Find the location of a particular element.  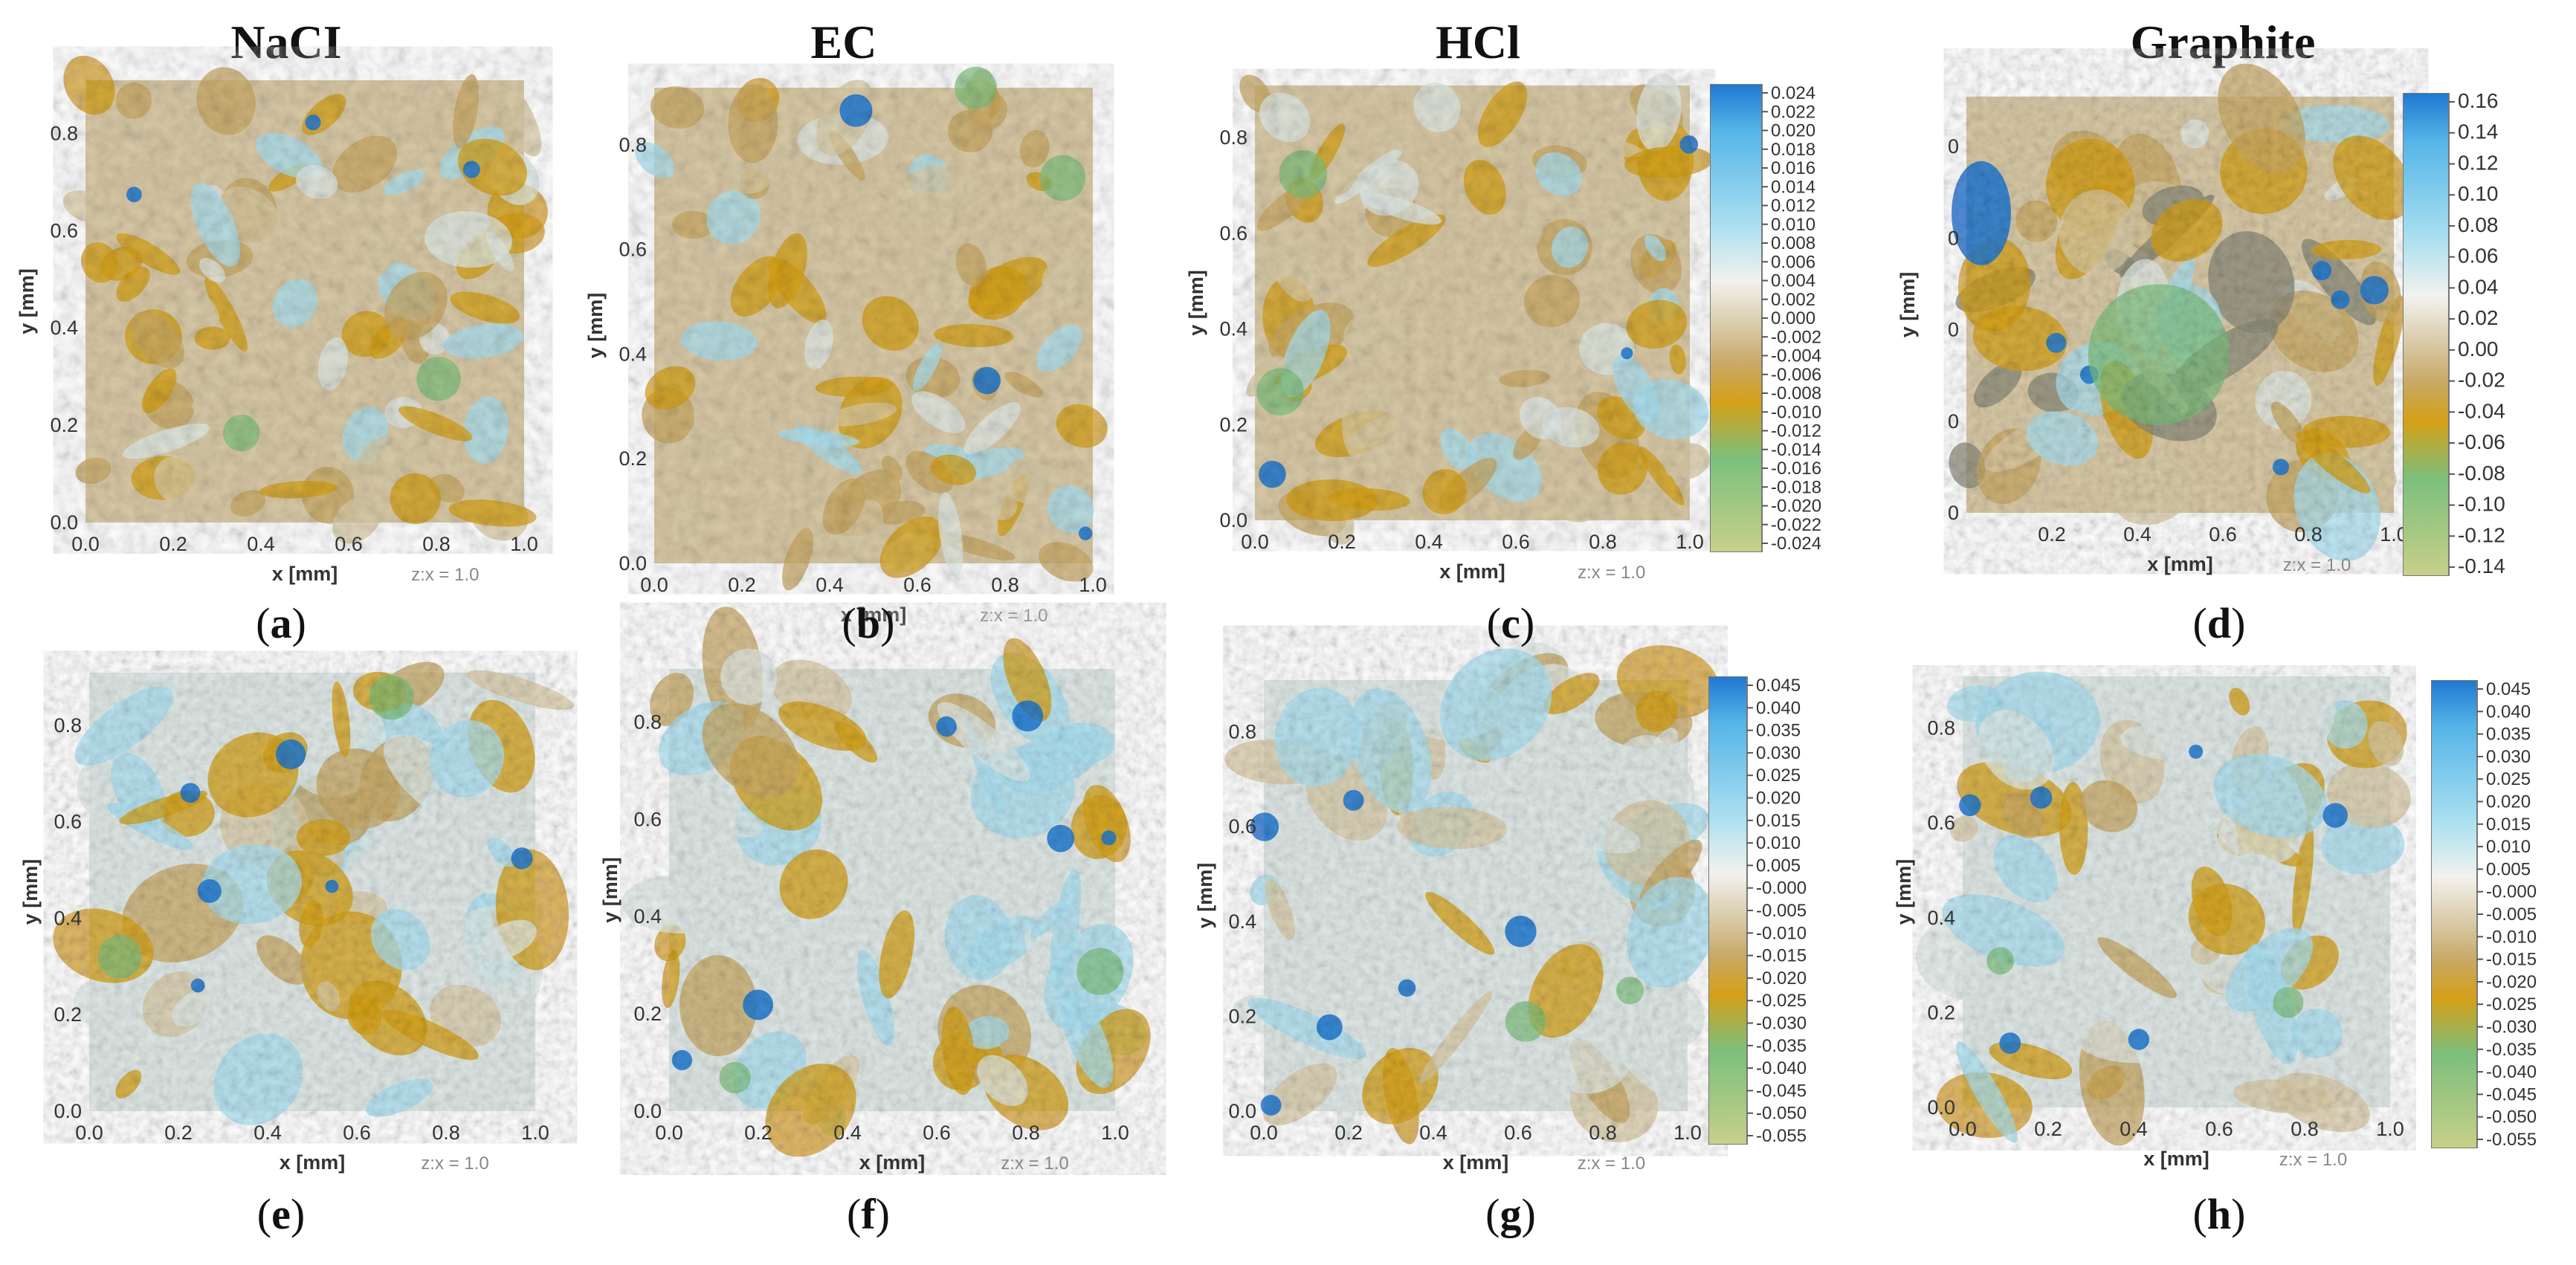

x-tick-label: 0.0 is located at coordinates (654, 585).